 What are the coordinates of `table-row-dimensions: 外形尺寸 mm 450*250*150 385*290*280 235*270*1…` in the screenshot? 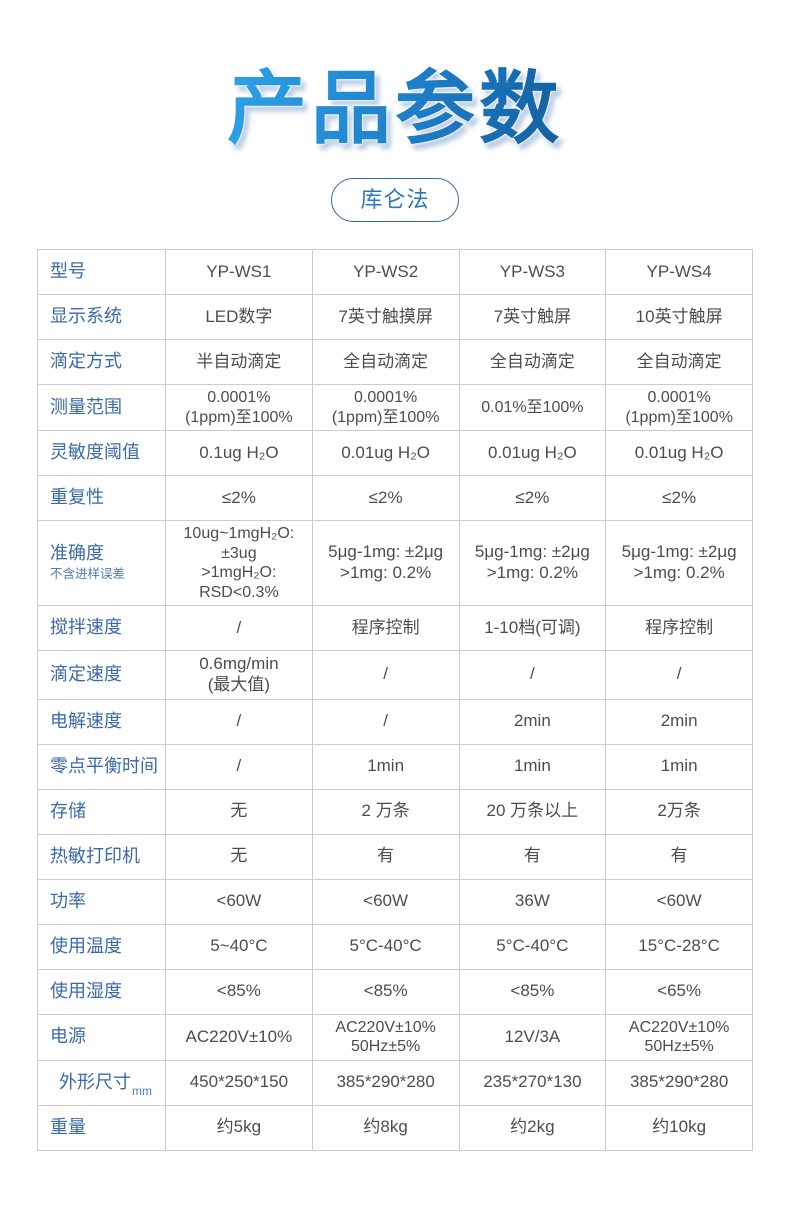 It's located at (395, 1083).